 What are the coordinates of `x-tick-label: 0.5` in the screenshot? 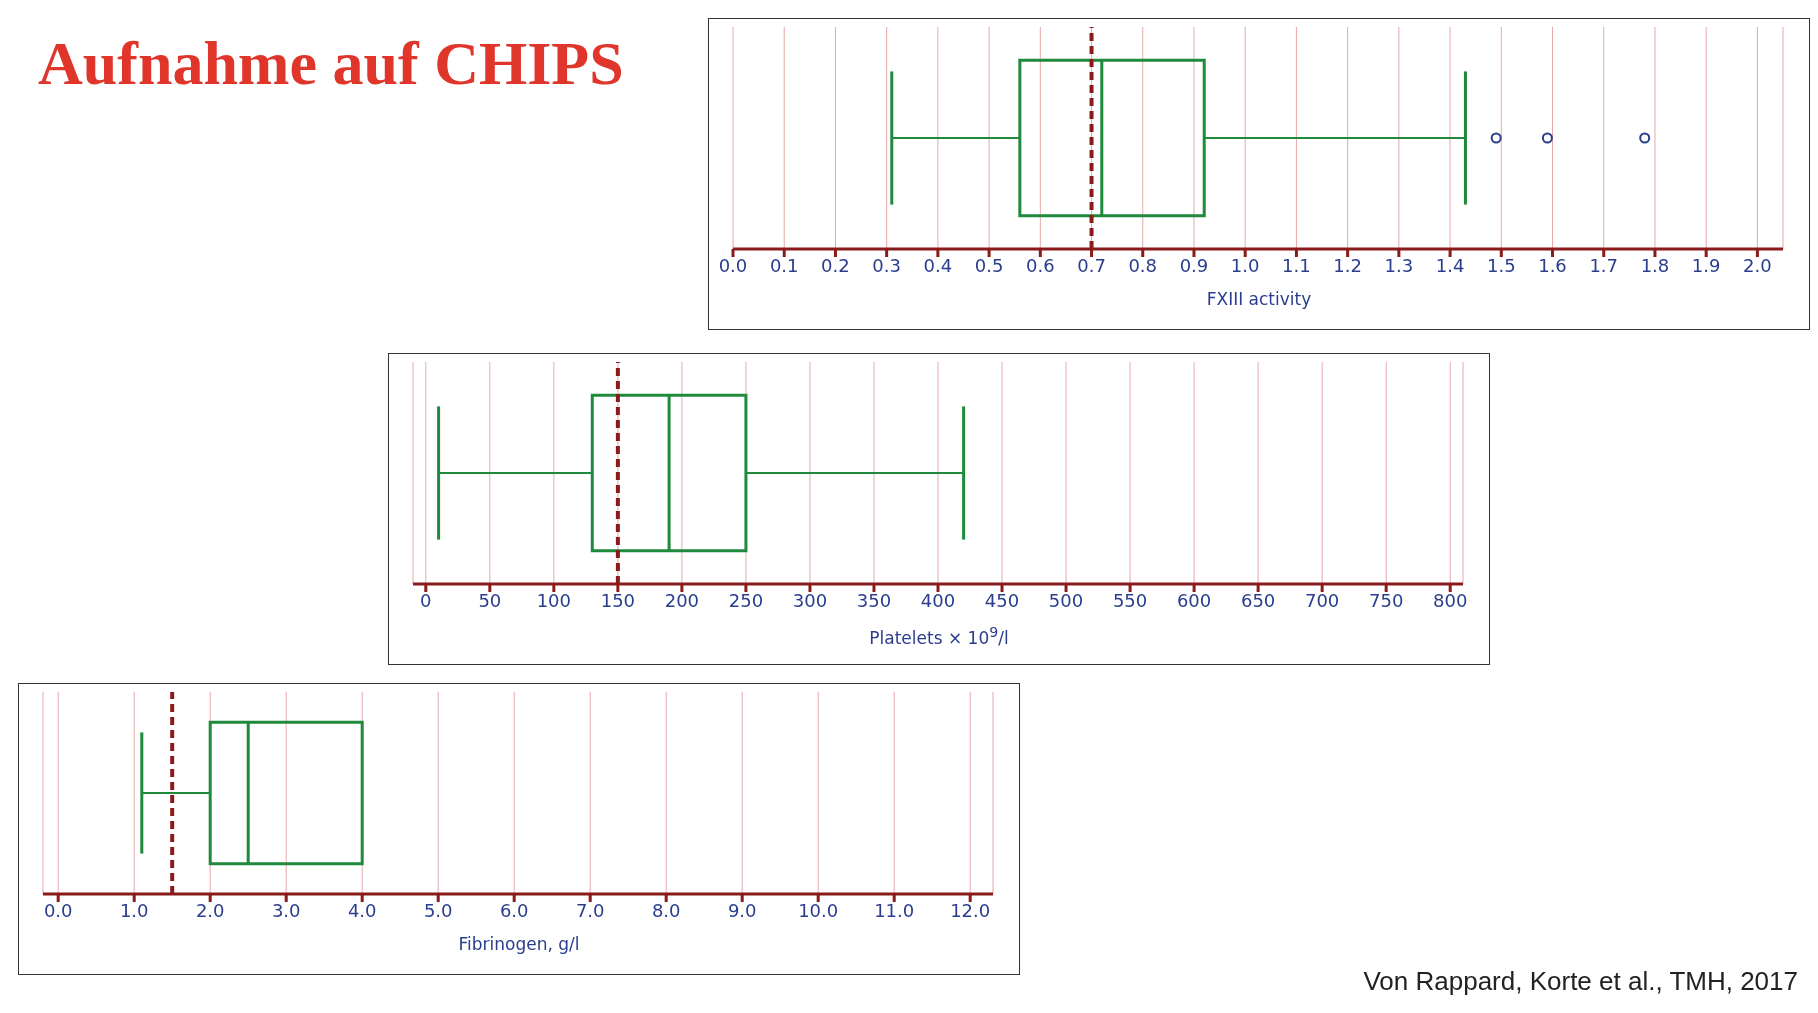 It's located at (989, 265).